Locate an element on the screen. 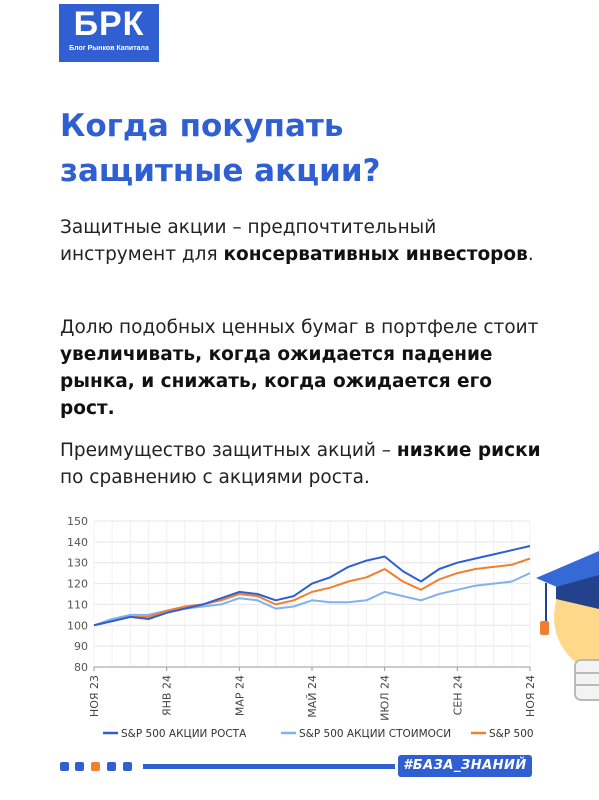 The height and width of the screenshot is (800, 599). footer-bar is located at coordinates (269, 766).